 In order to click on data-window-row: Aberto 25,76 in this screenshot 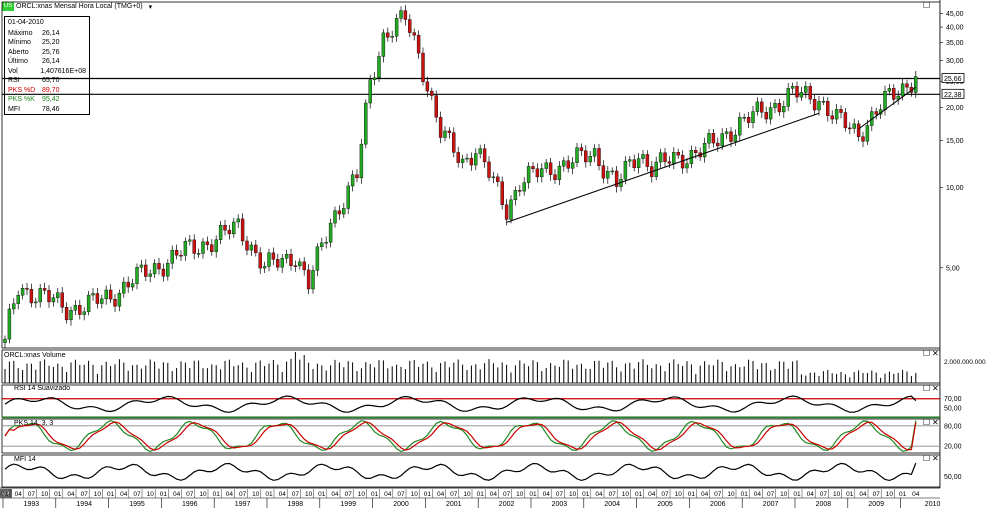, I will do `click(47, 53)`.